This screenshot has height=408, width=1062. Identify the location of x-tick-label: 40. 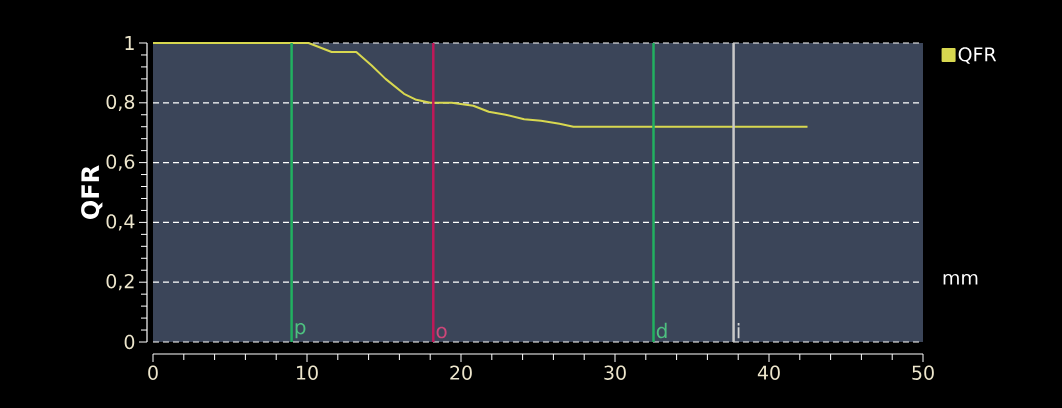
(768, 372).